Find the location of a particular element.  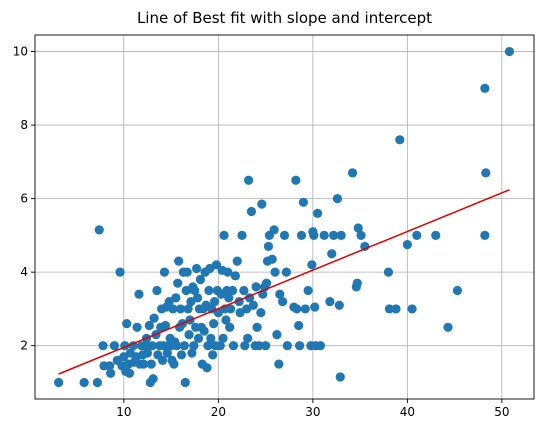

y-tick-label: 8 is located at coordinates (24, 125).